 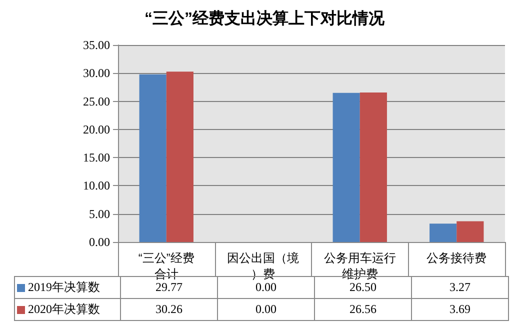 I want to click on y-tick-label: 30.00, so click(x=96, y=73).